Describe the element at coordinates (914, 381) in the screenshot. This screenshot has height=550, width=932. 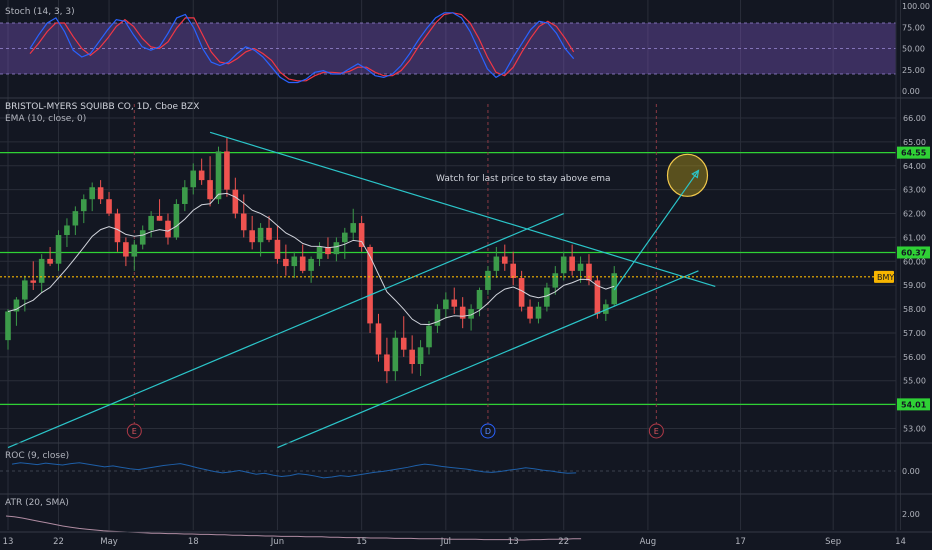
I see `price-tick-label: 55.00` at that location.